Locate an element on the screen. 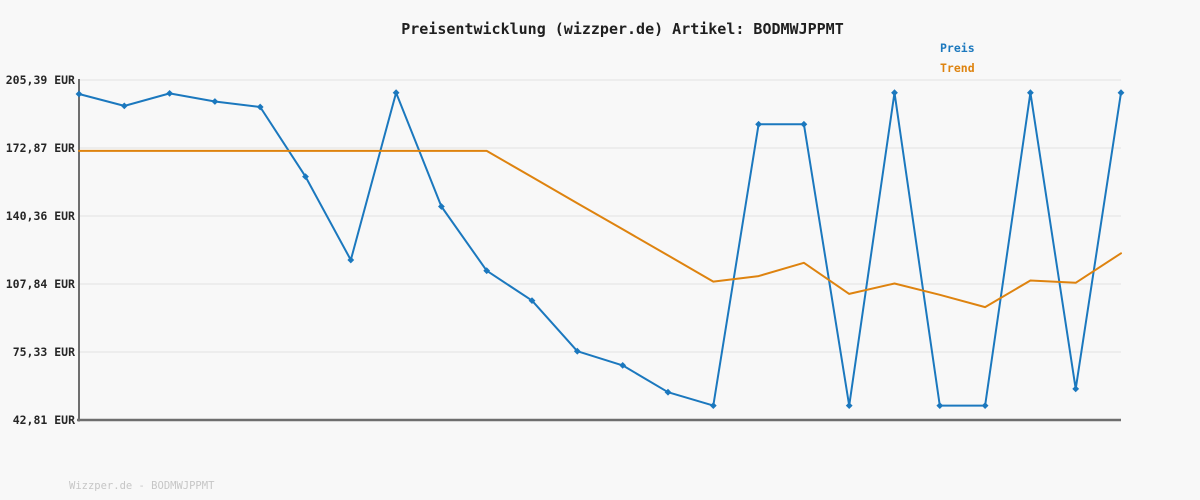  legend-label-preis: Preis is located at coordinates (957, 48).